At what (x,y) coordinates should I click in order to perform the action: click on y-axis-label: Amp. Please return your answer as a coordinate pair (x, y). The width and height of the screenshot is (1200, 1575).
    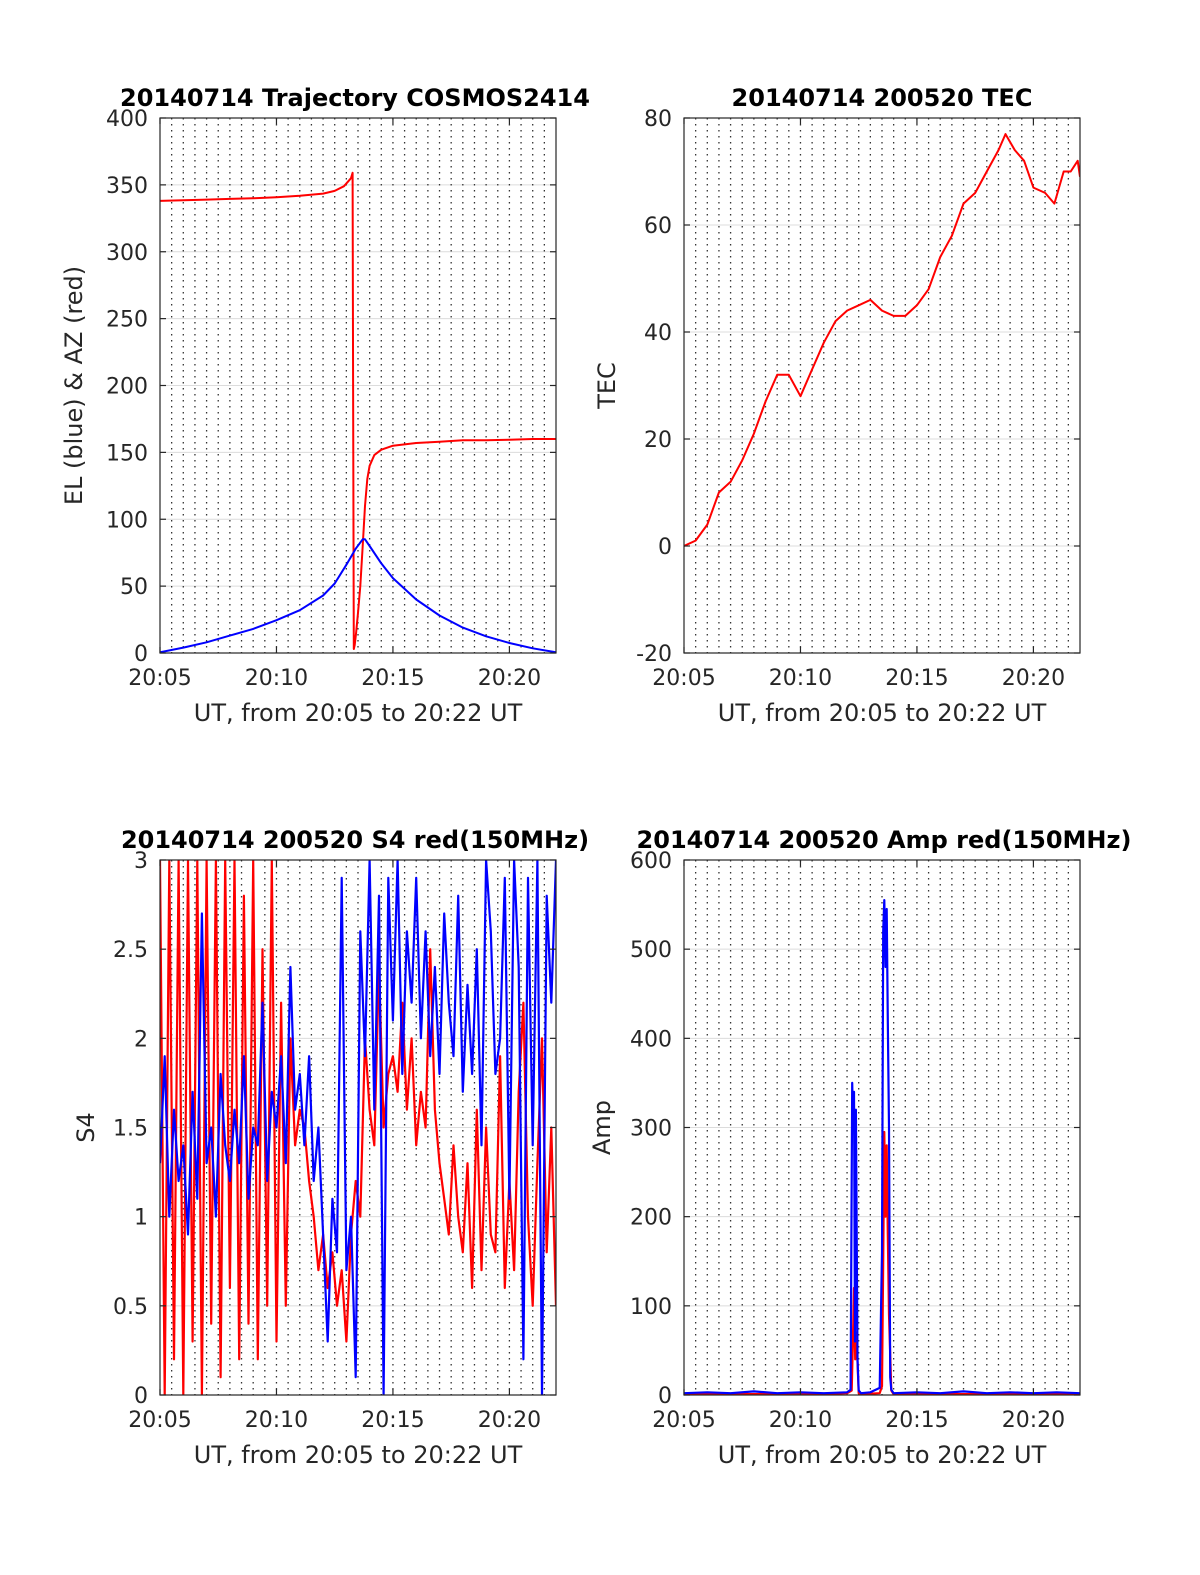
    Looking at the image, I should click on (602, 1127).